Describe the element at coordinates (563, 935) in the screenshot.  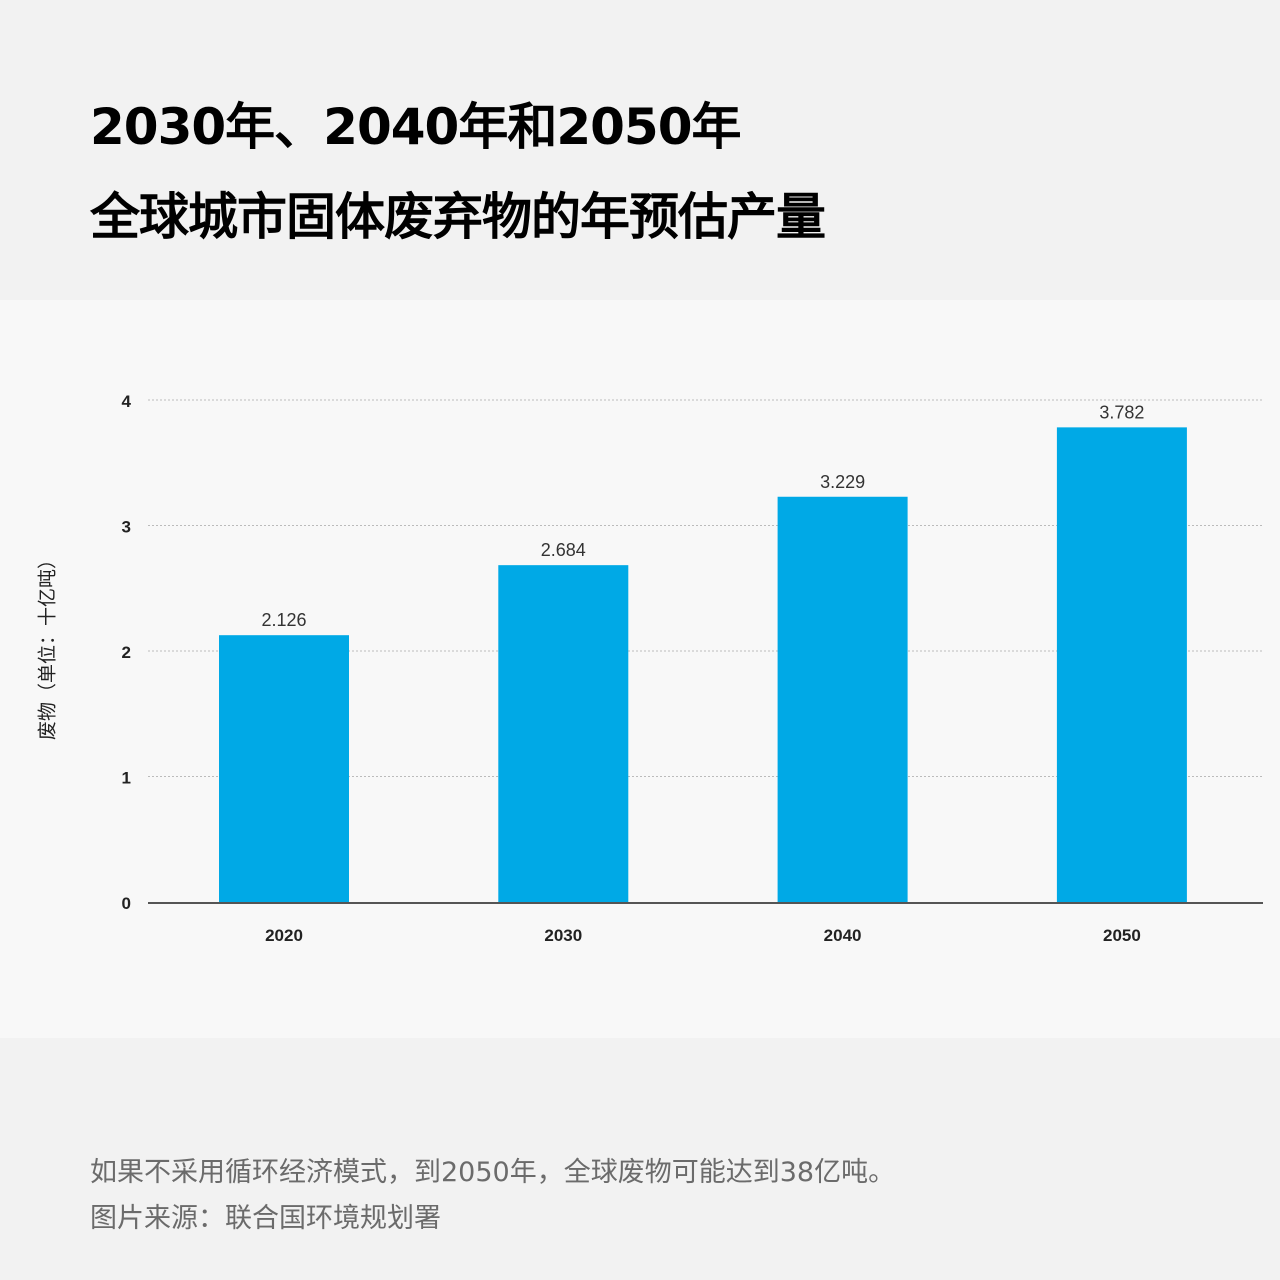
I see `x-tick-label-2030: 2030` at that location.